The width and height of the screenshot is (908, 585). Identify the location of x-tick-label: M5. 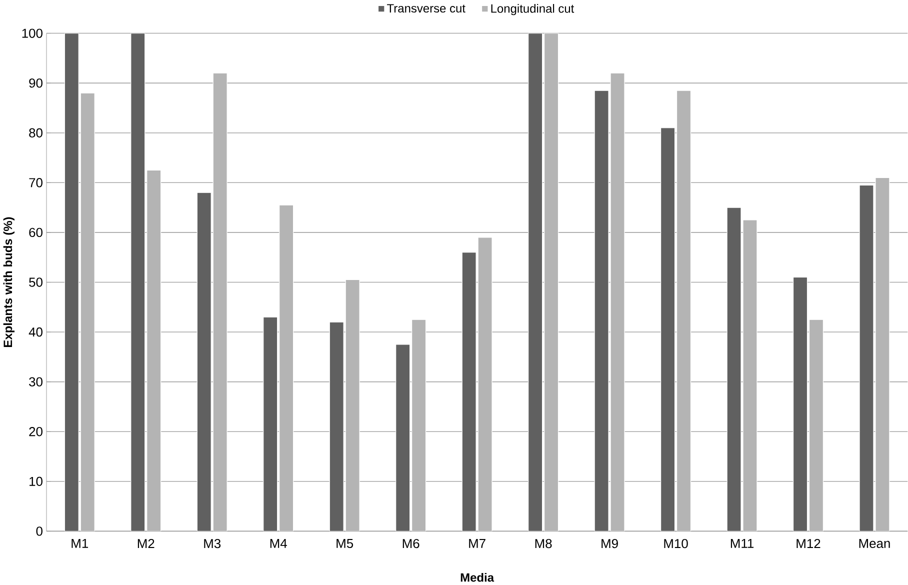
(345, 543).